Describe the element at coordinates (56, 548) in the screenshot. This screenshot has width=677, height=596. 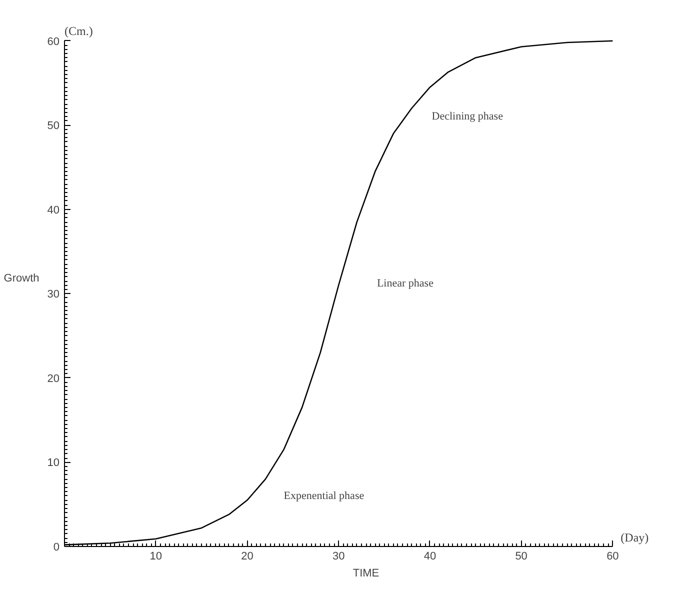
I see `y-tick-label: 0` at that location.